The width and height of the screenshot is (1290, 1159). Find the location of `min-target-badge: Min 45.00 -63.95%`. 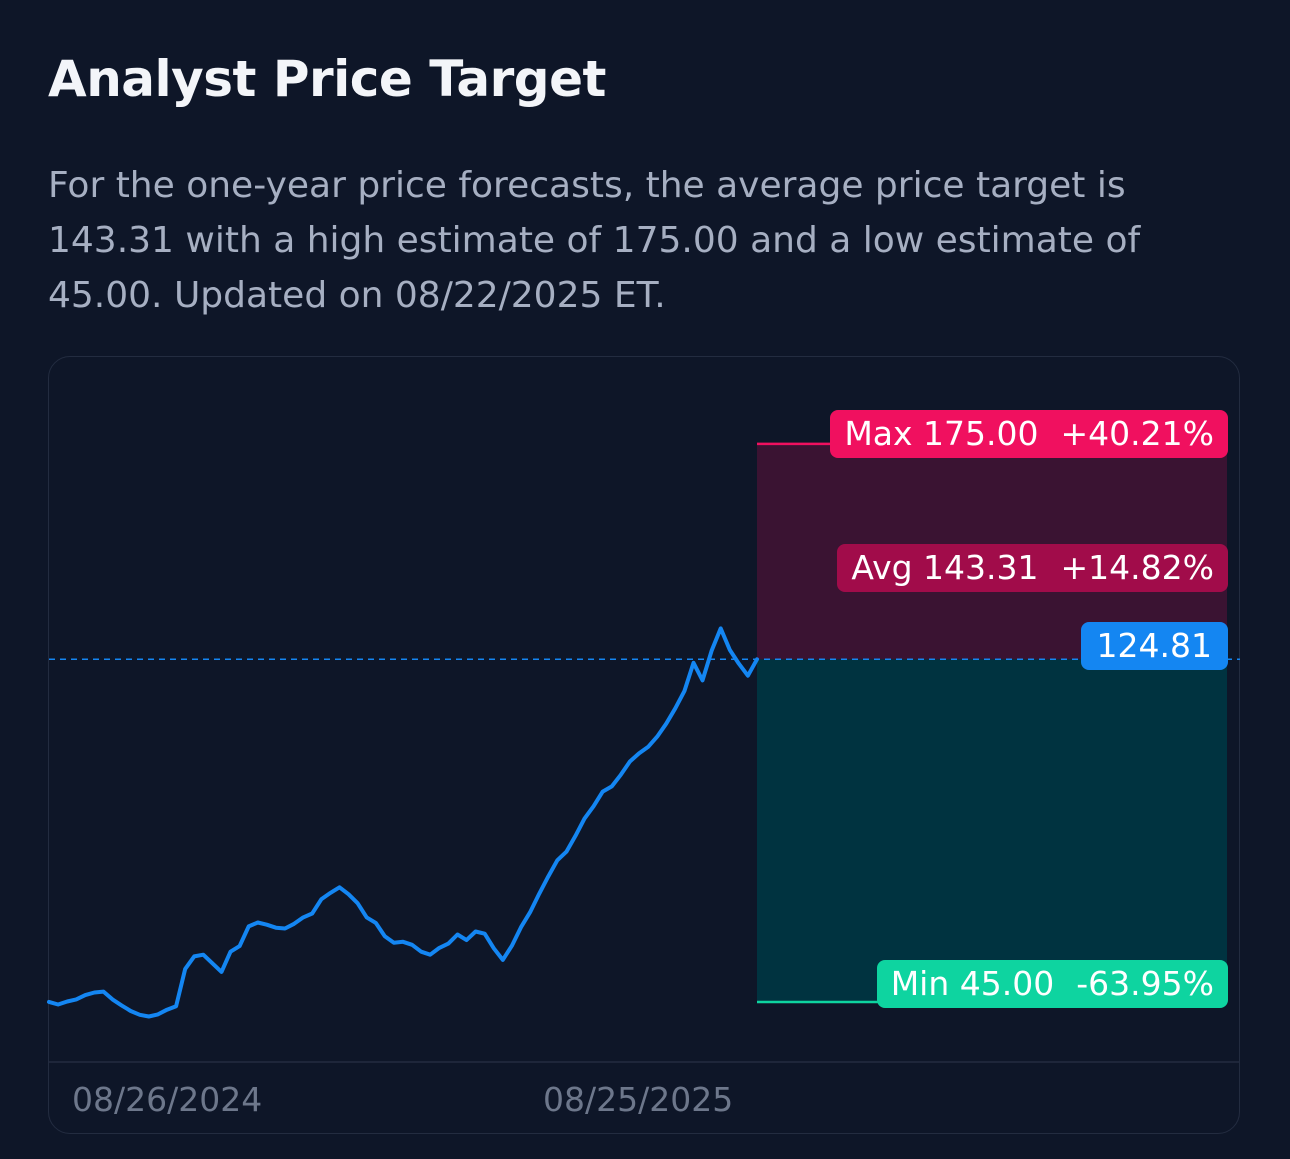

min-target-badge: Min 45.00 -63.95% is located at coordinates (1052, 984).